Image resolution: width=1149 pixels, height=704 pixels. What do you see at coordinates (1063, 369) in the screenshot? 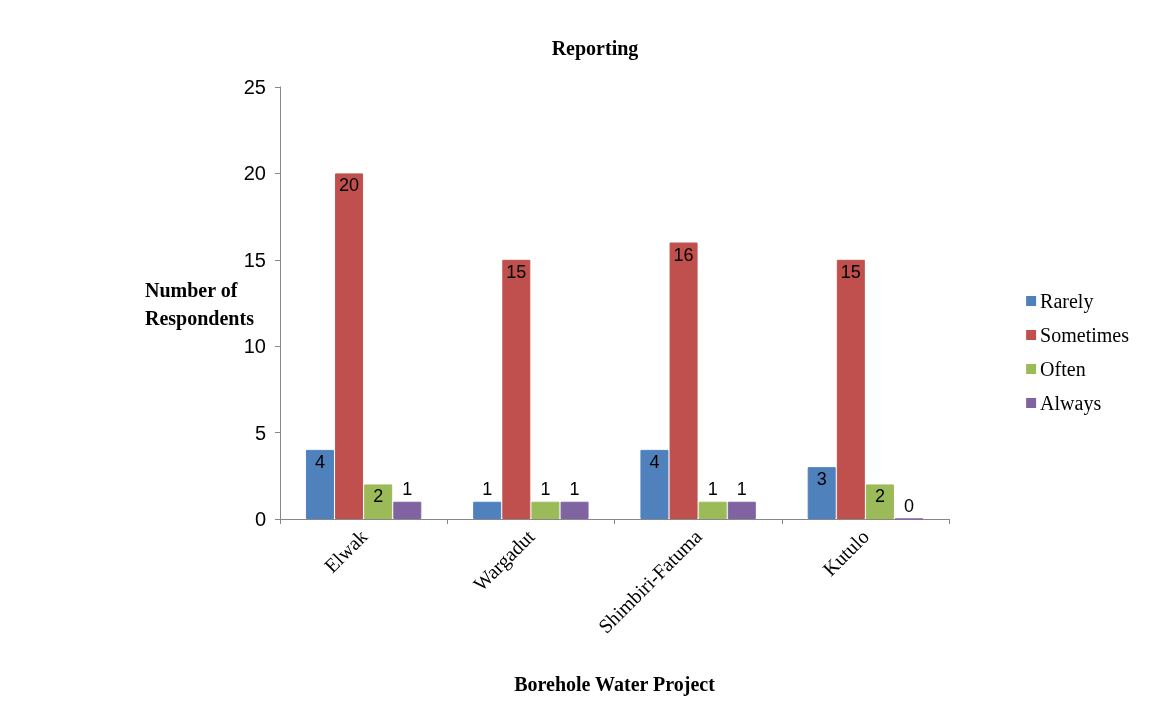
I see `legend-label: Often` at bounding box center [1063, 369].